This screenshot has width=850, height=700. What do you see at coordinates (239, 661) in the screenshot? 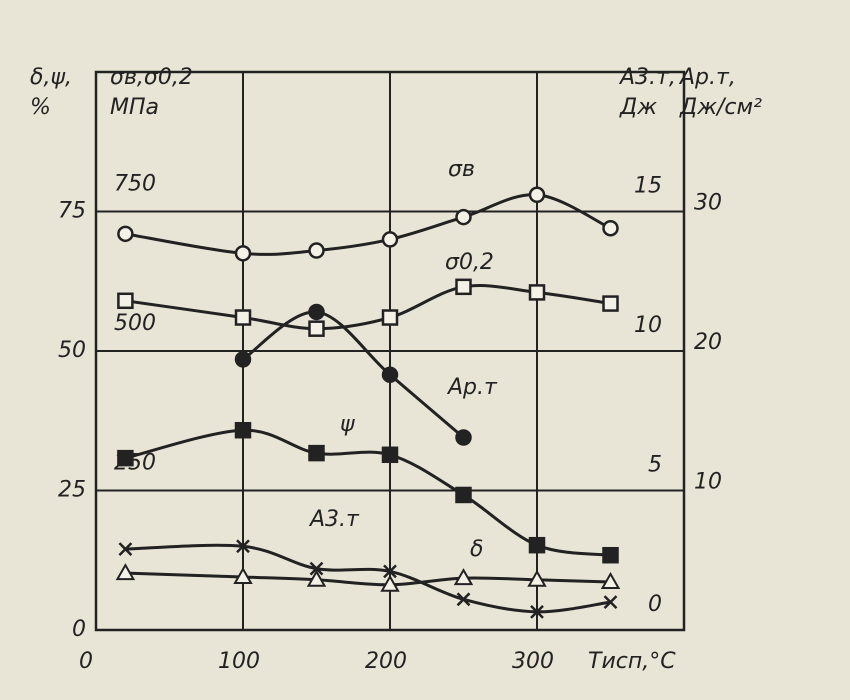
I see `x-tick-label: 100` at bounding box center [239, 661].